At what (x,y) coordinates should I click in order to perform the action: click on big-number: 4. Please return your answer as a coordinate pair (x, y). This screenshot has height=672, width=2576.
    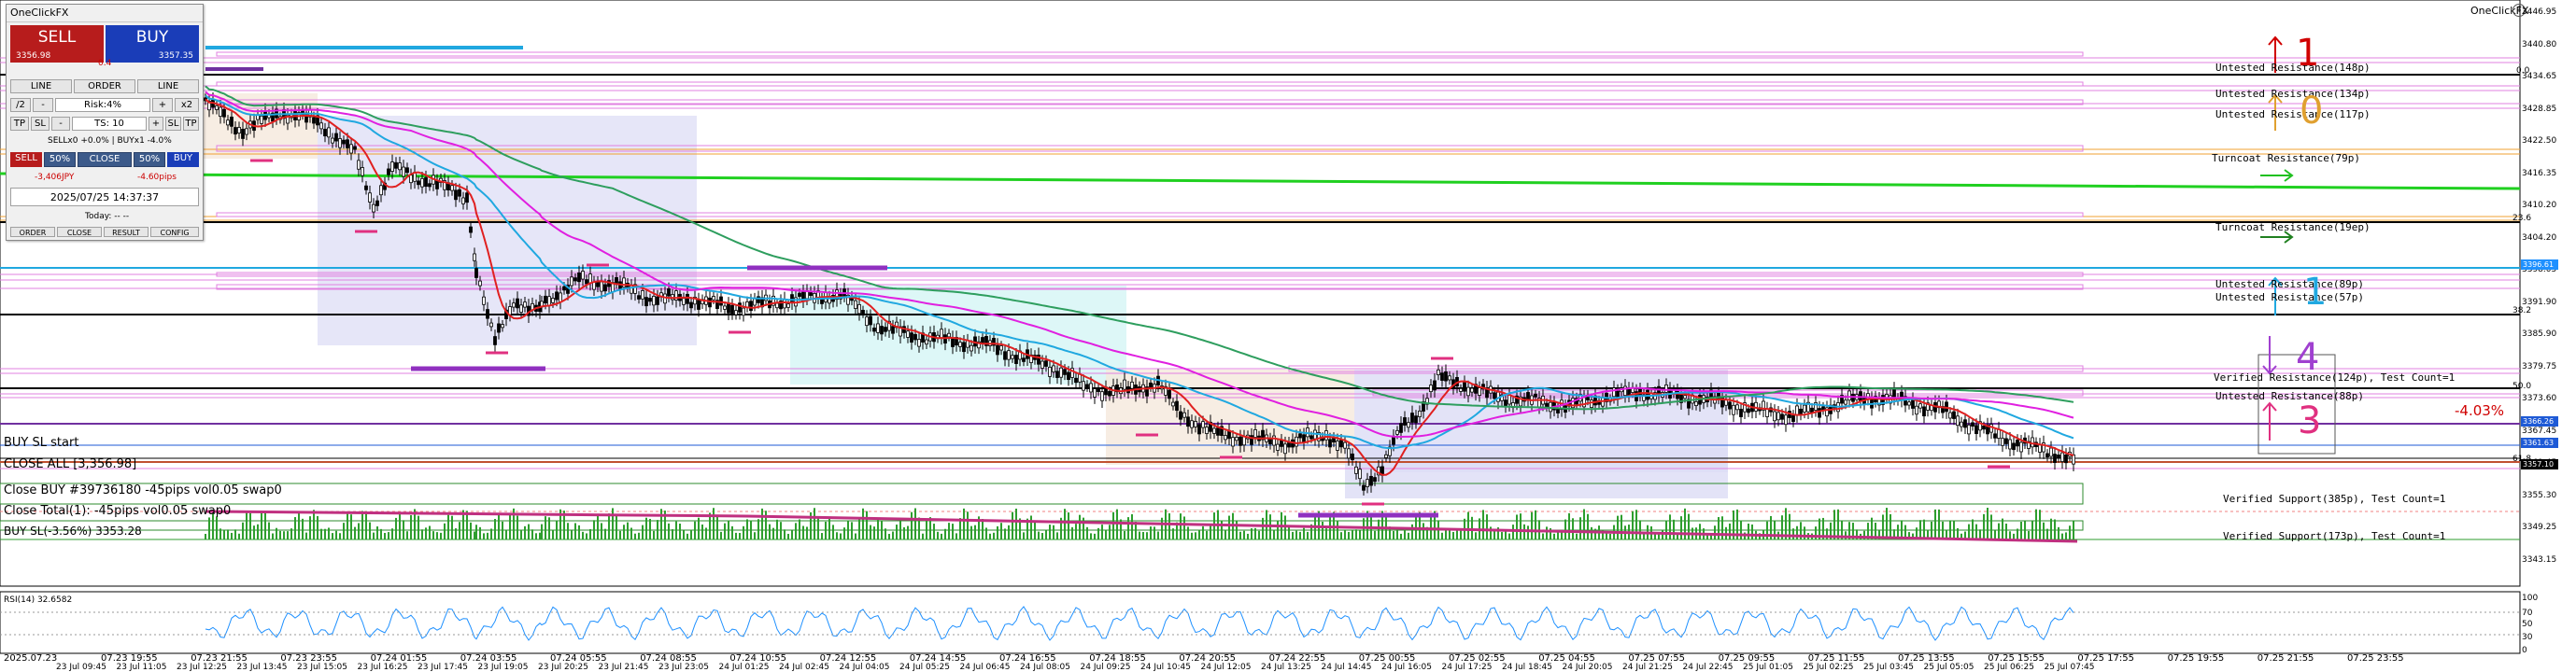
    Looking at the image, I should click on (2308, 357).